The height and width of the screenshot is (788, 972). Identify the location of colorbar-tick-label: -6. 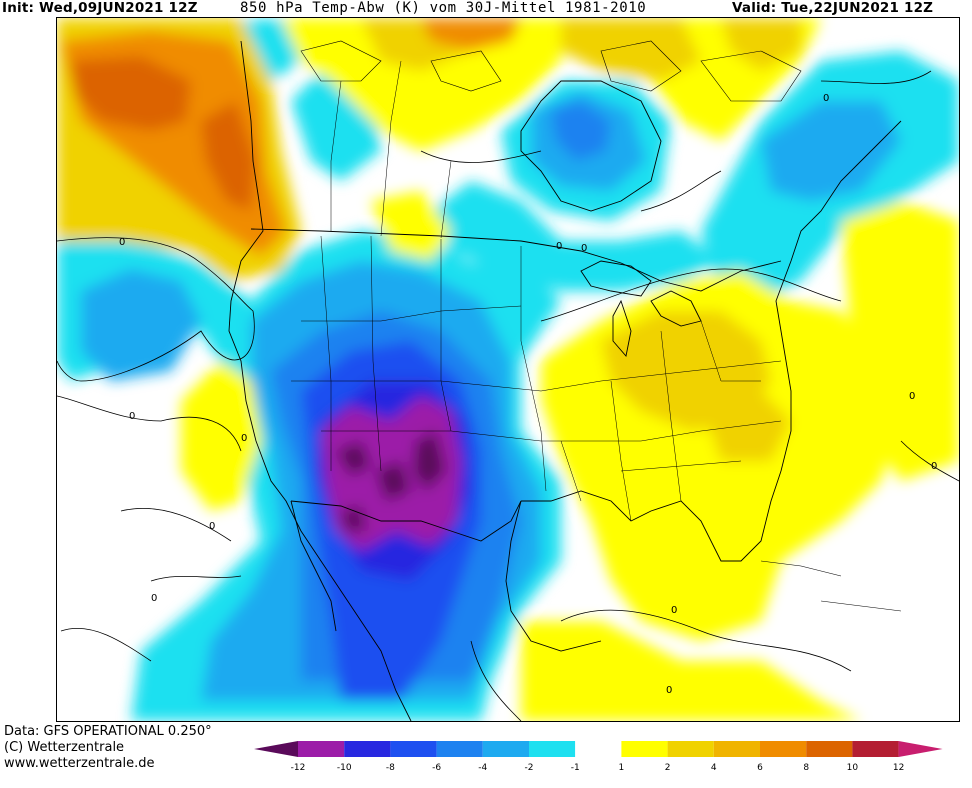
(436, 768).